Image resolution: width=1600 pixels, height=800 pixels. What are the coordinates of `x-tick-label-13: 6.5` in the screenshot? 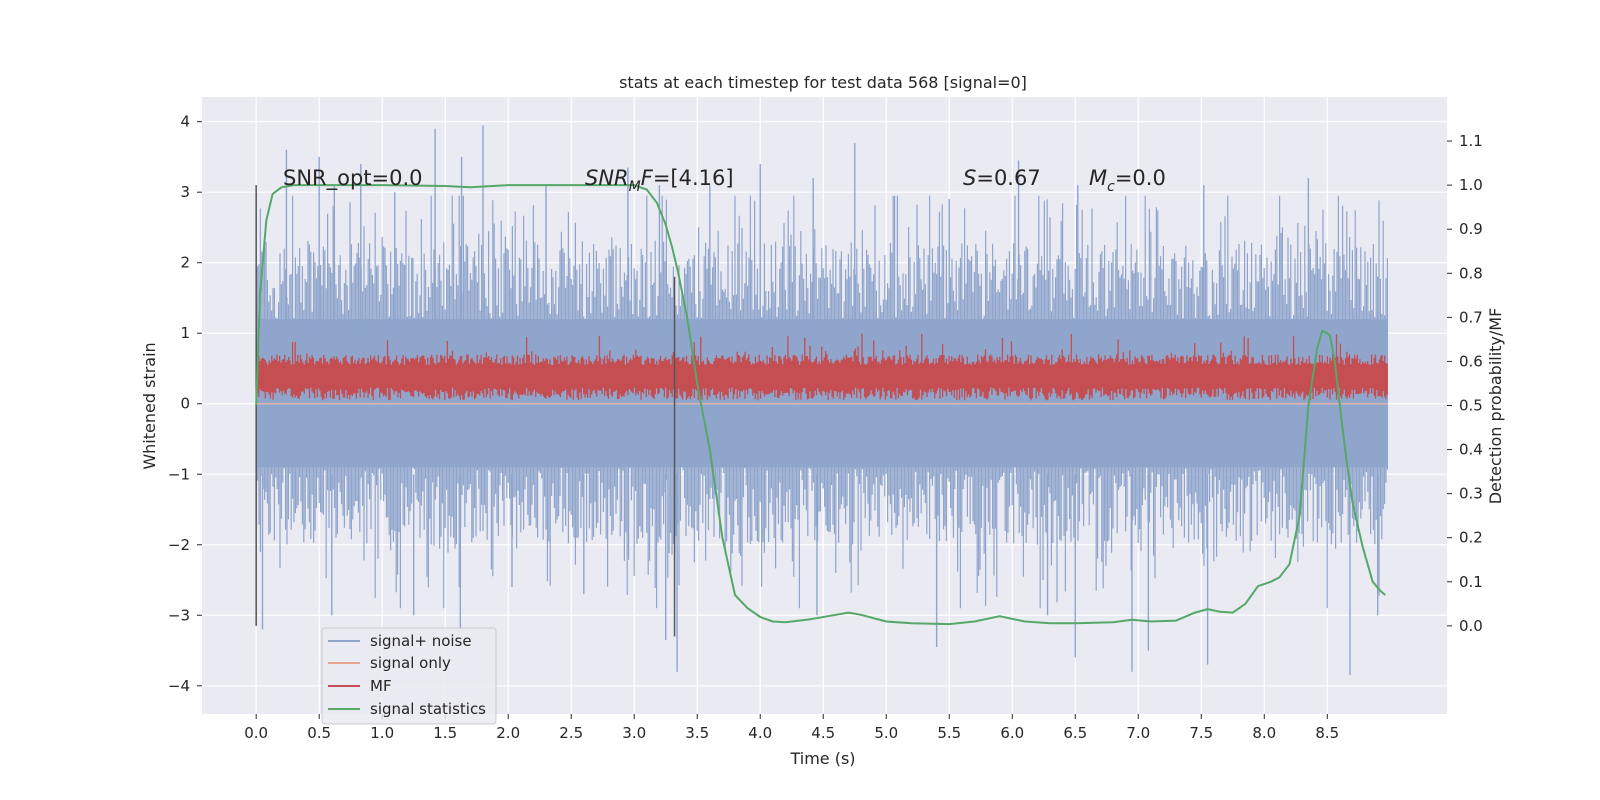 It's located at (1075, 733).